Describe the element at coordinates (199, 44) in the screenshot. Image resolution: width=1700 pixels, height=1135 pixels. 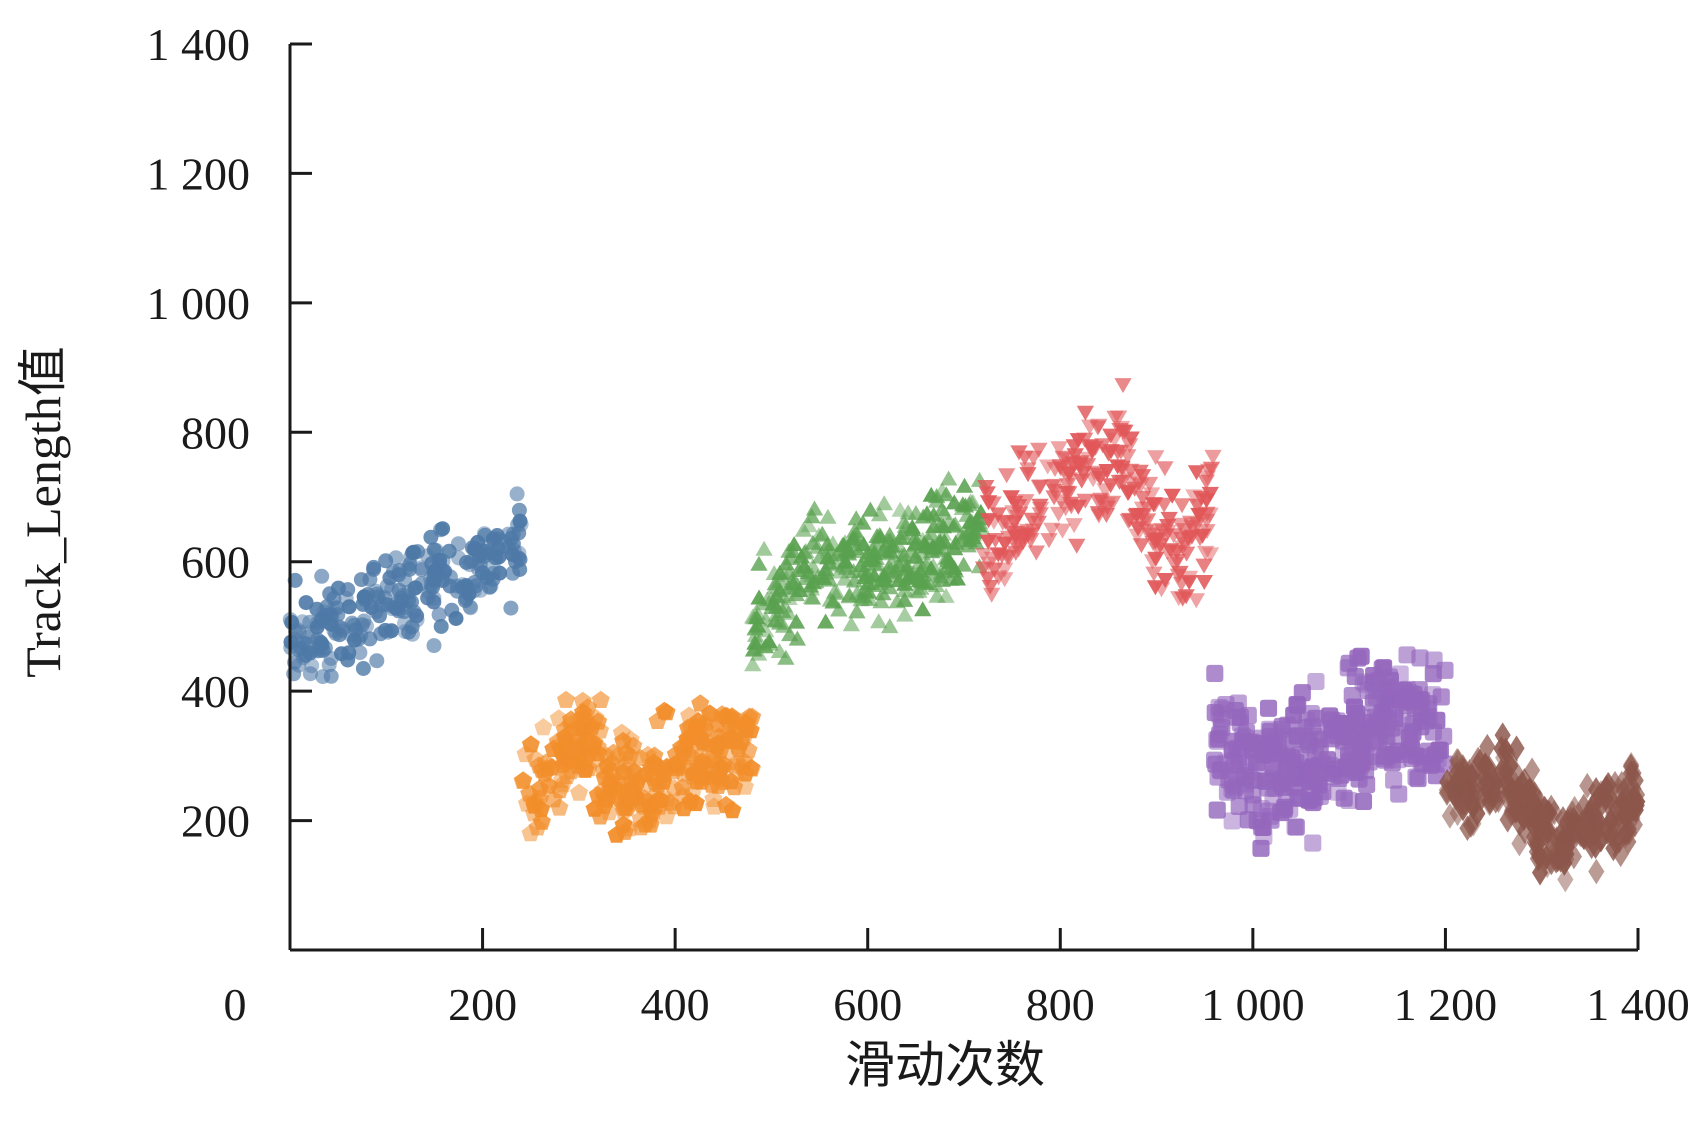
I see `y-tick-label: 1 400` at that location.